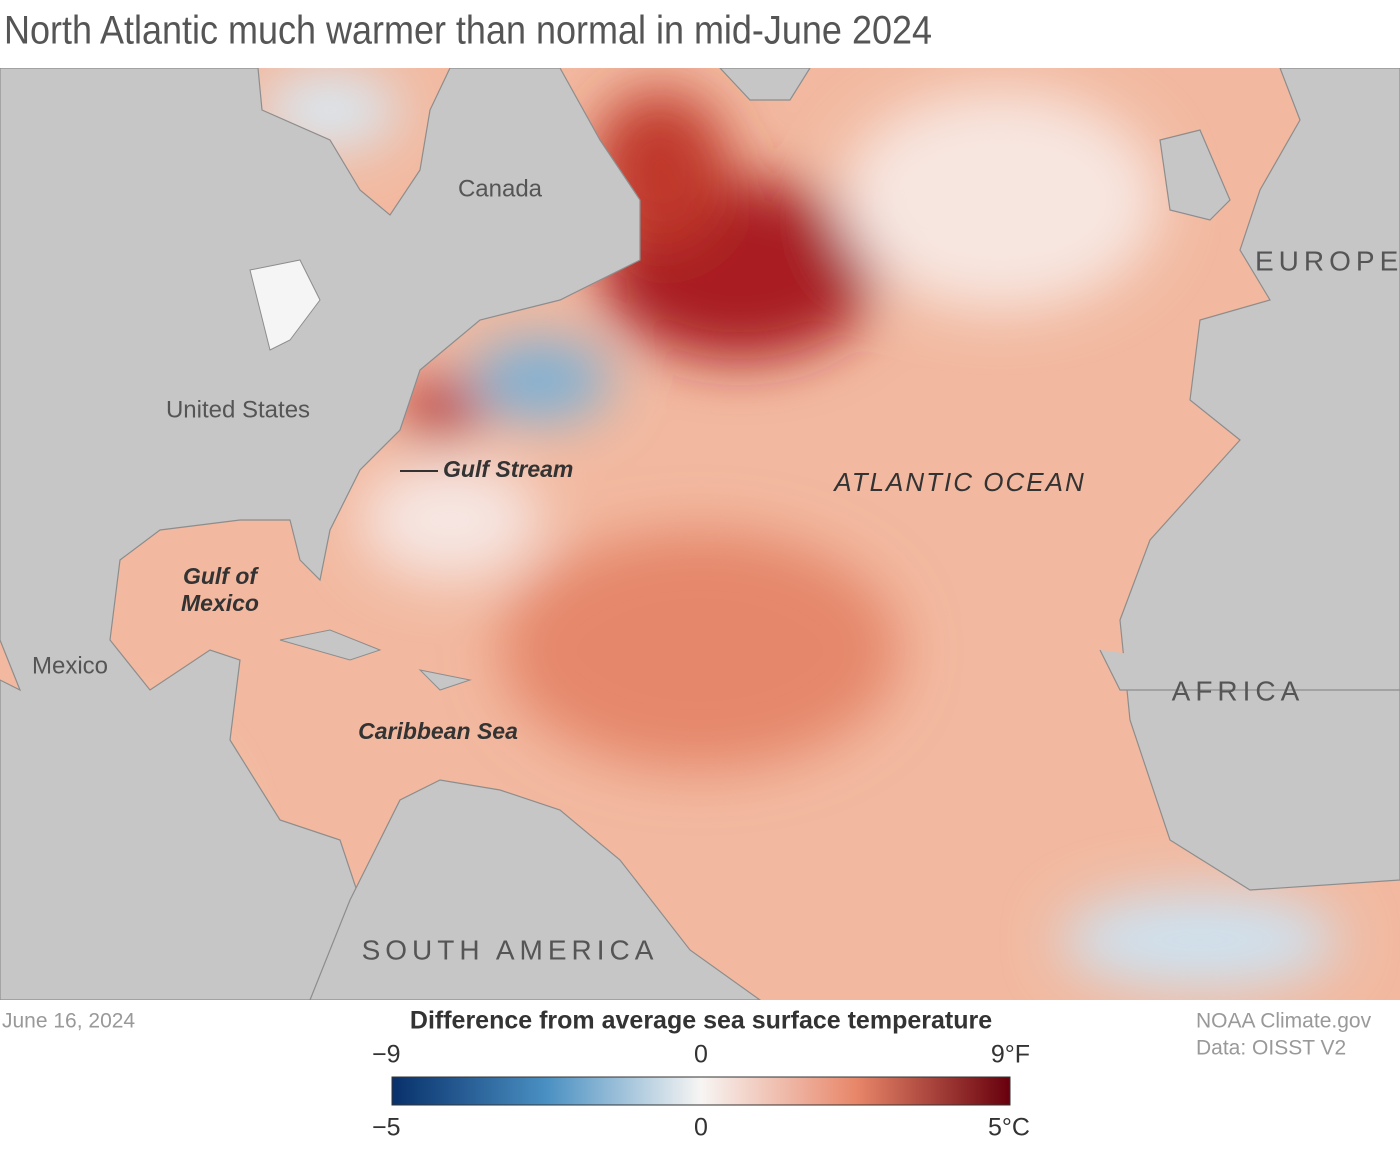 The height and width of the screenshot is (1152, 1400). I want to click on label-mexico: Mexico, so click(70, 665).